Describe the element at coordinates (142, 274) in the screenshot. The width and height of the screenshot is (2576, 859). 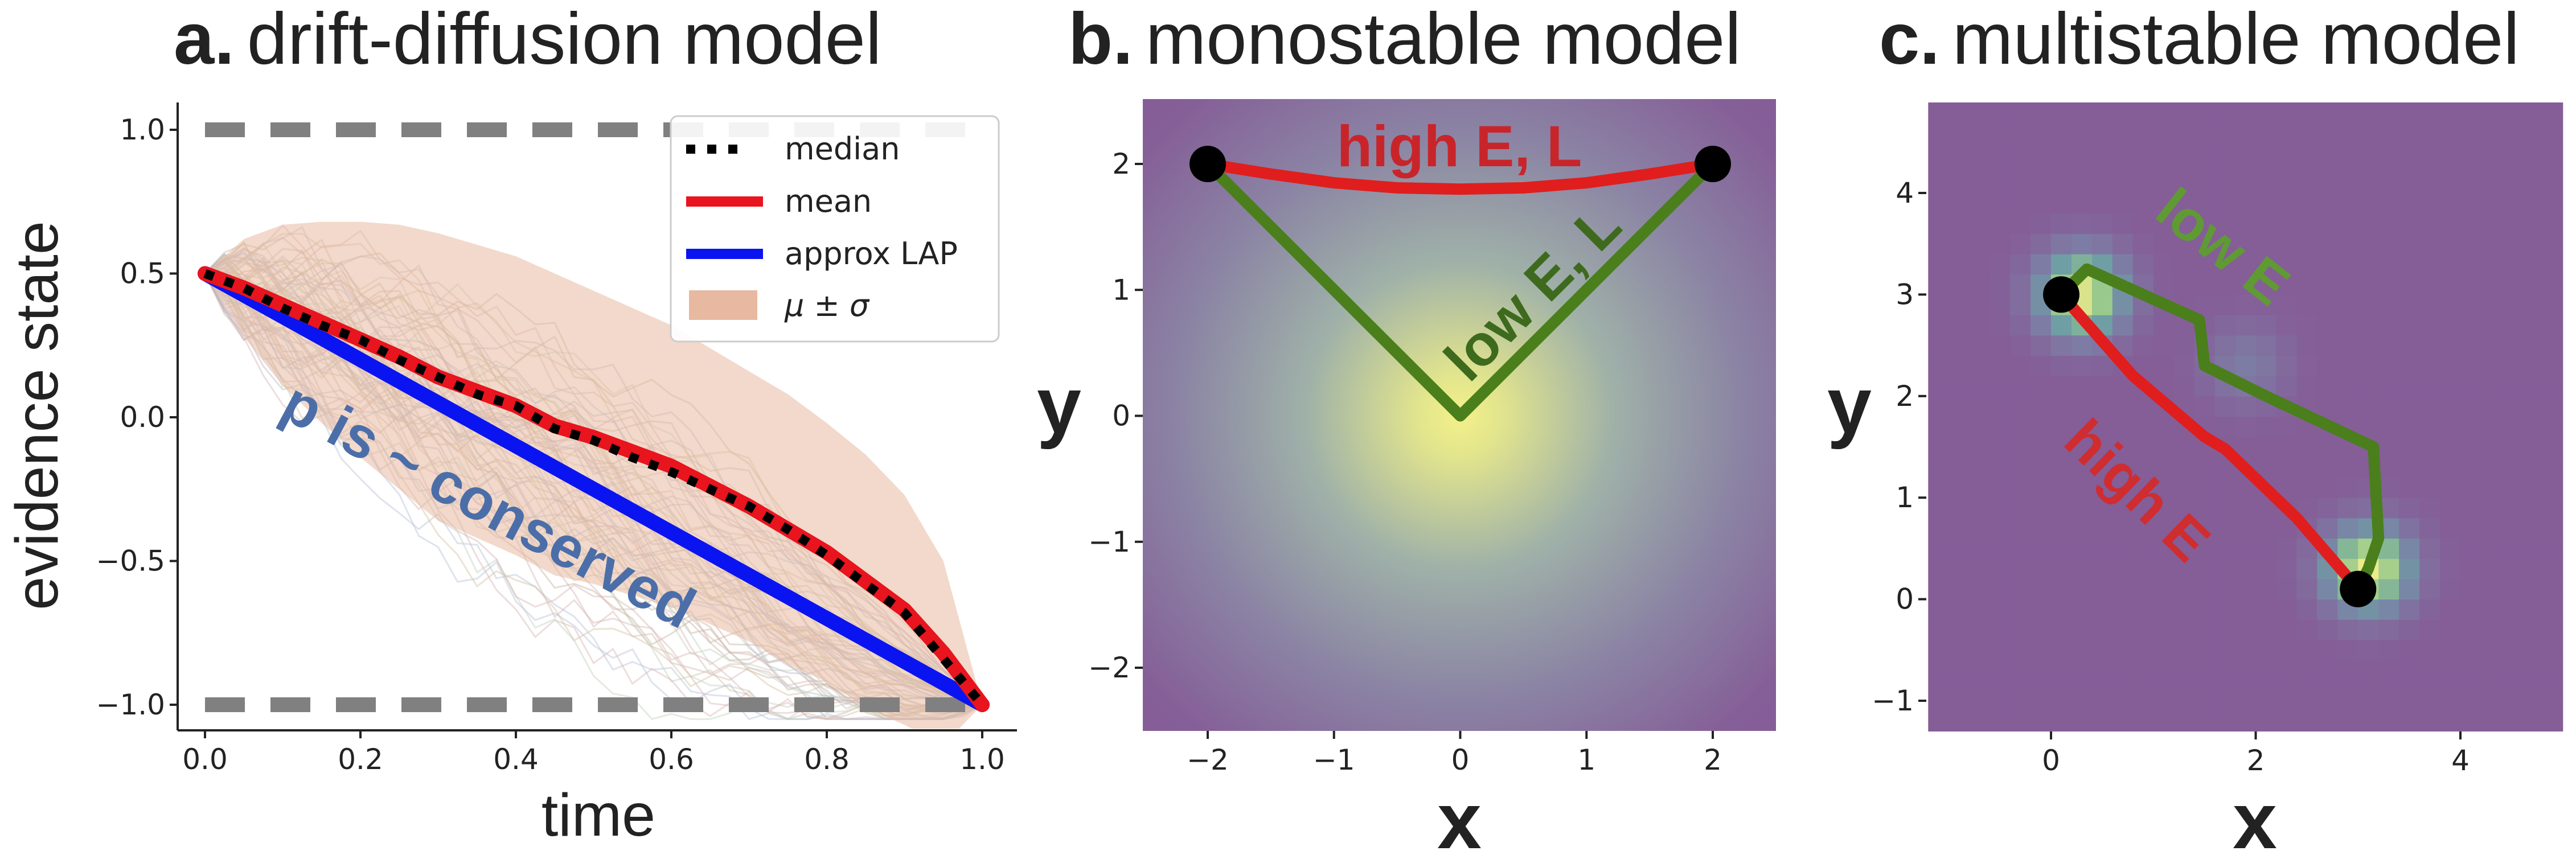
I see `y-tick-label: 0.5` at that location.